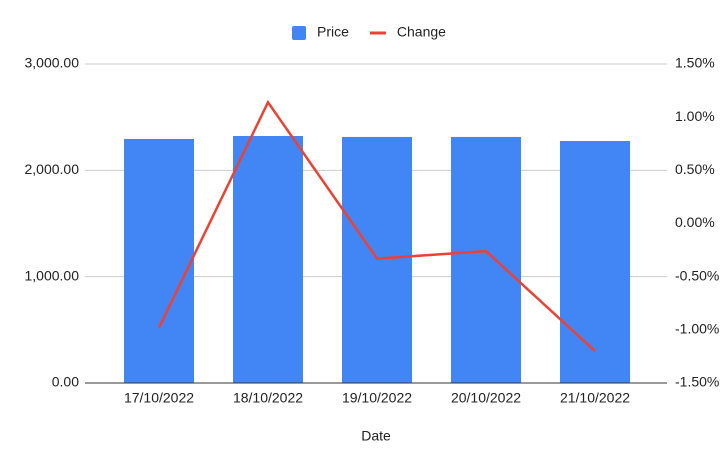 The image size is (728, 458). I want to click on y-tick-label: 2,000.00, so click(52, 169).